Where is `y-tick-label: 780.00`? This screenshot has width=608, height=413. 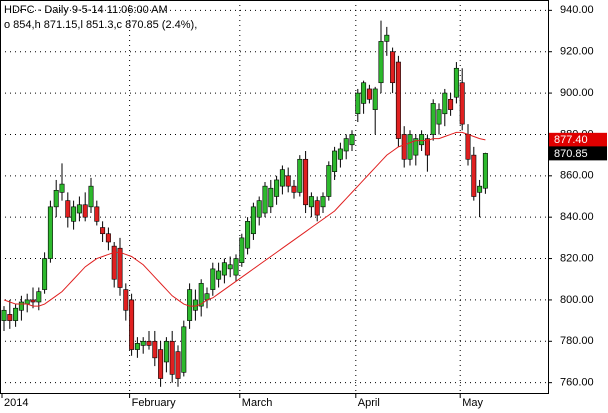 y-tick-label: 780.00 is located at coordinates (577, 341).